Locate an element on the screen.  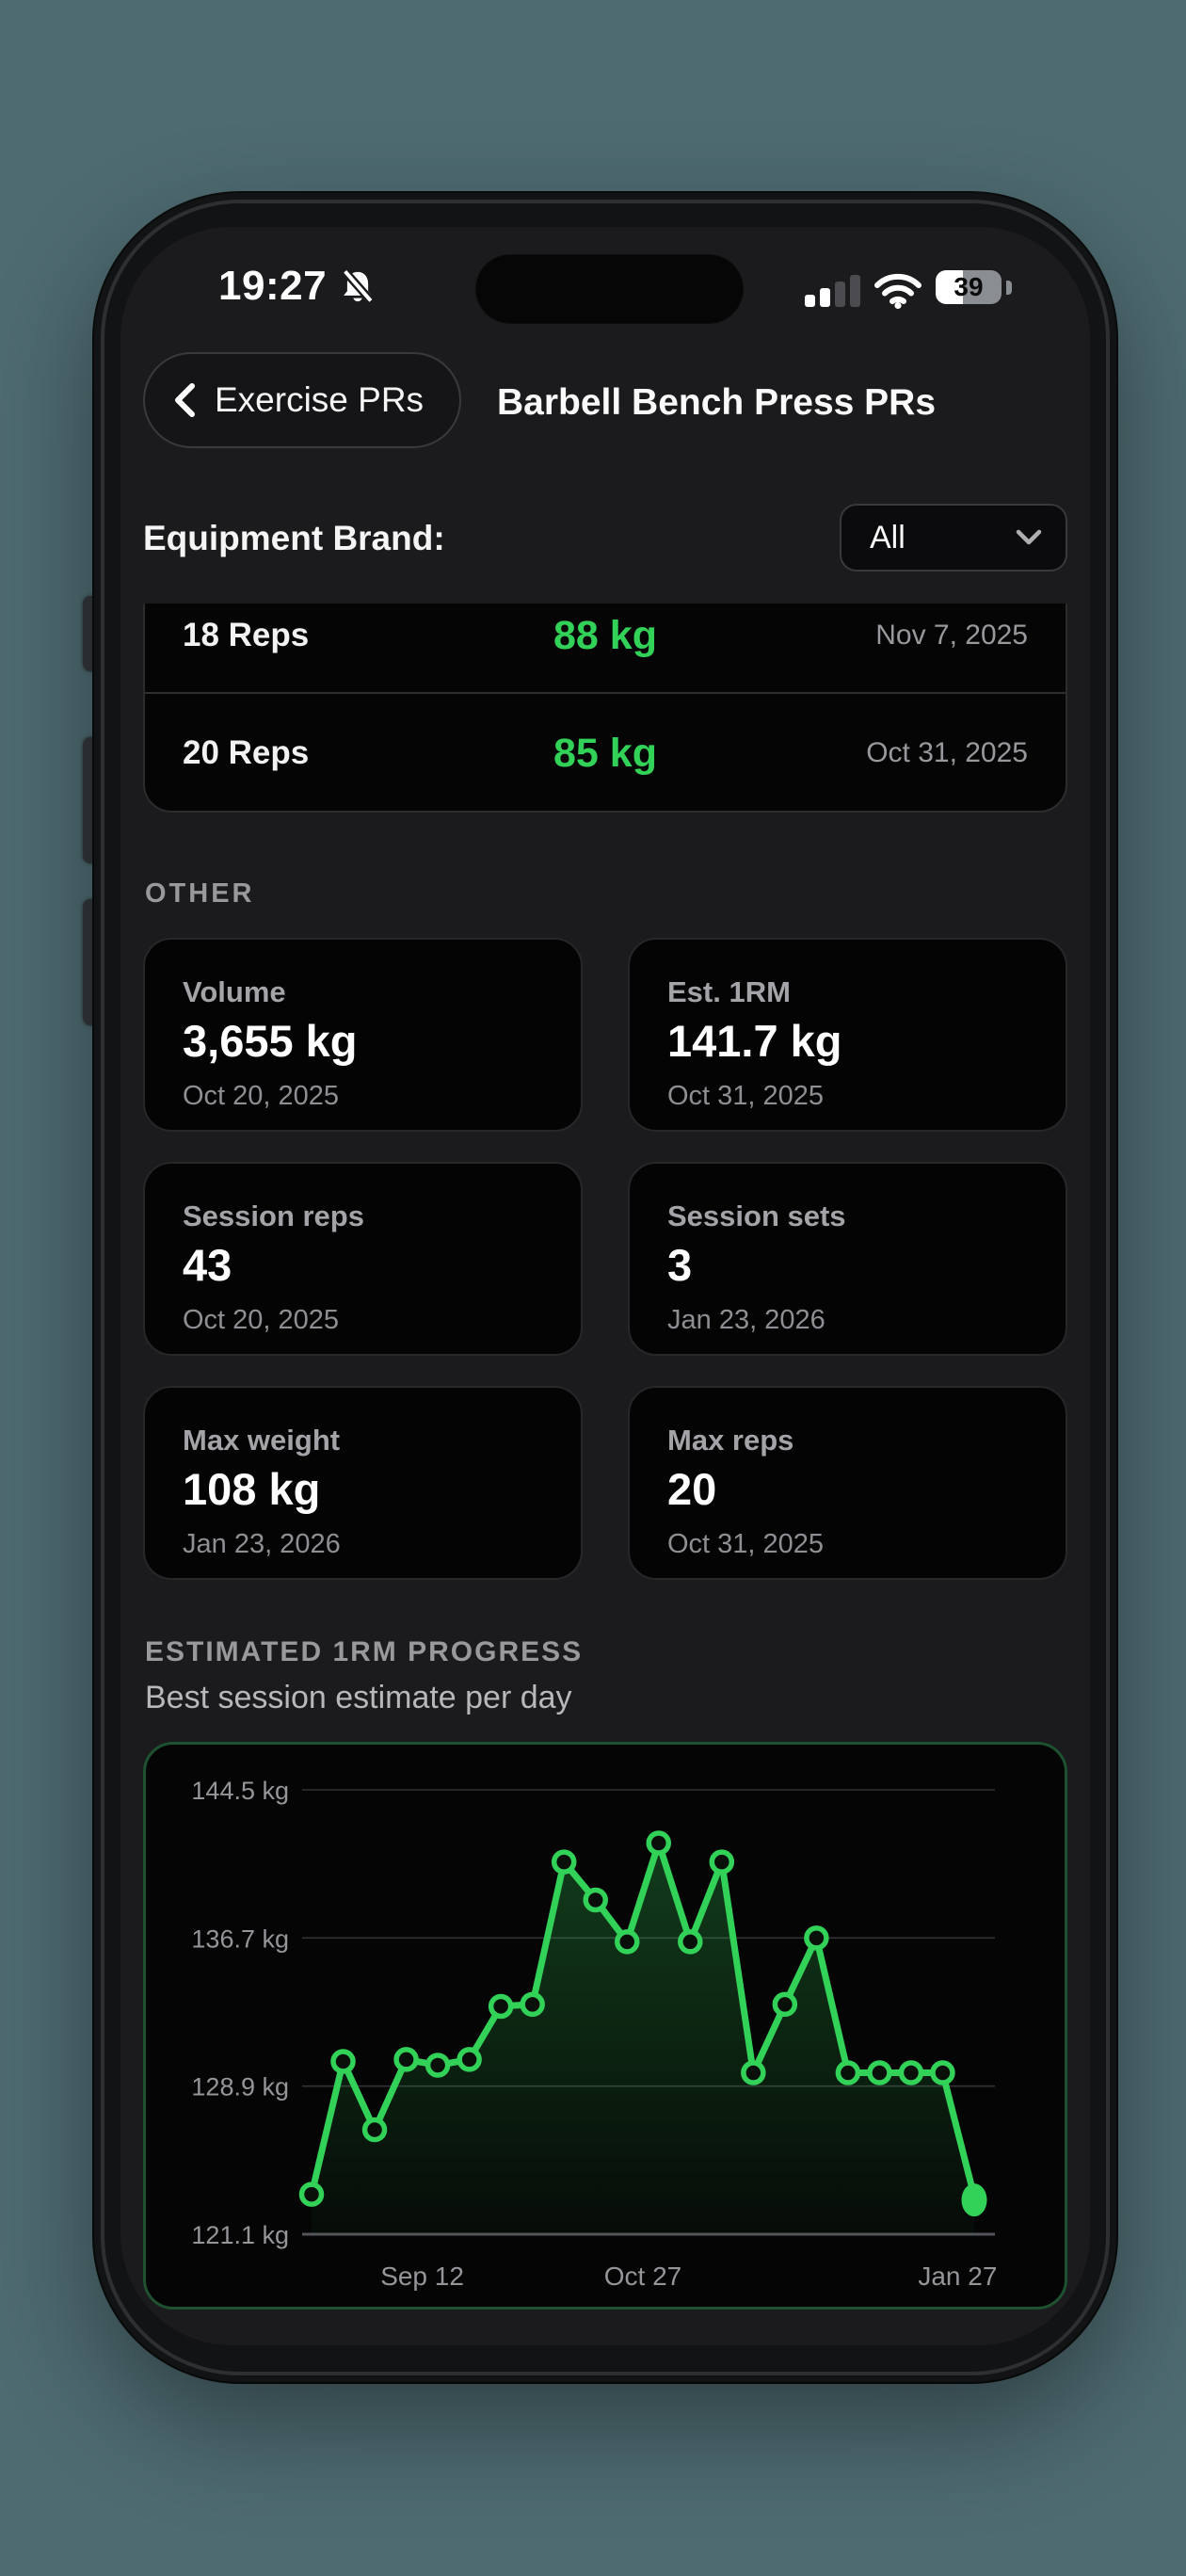
stat-value: 108 kg is located at coordinates (252, 1489).